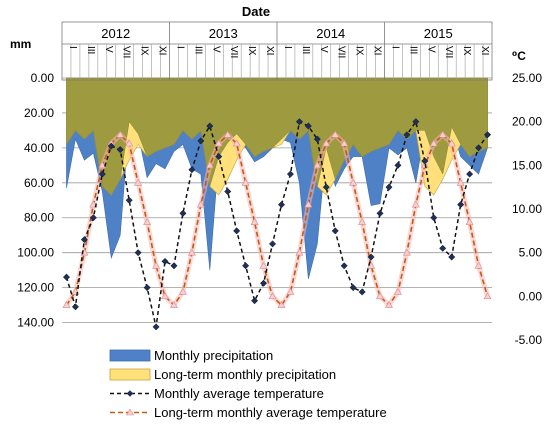 The width and height of the screenshot is (550, 426). I want to click on year-label: 2015, so click(438, 33).